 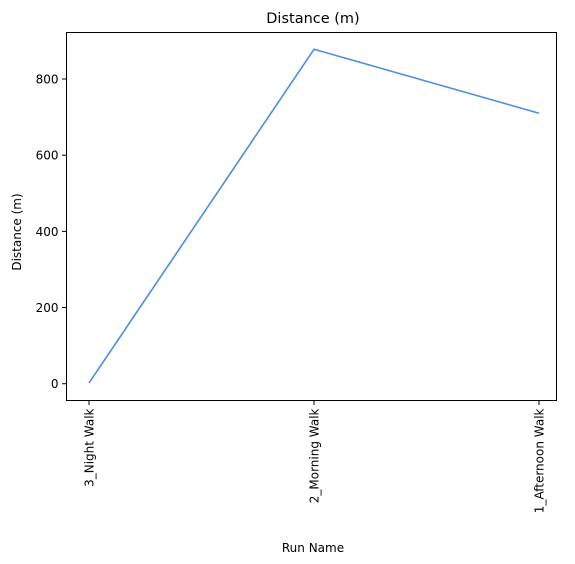 What do you see at coordinates (47, 308) in the screenshot?
I see `y-tick-label: 200` at bounding box center [47, 308].